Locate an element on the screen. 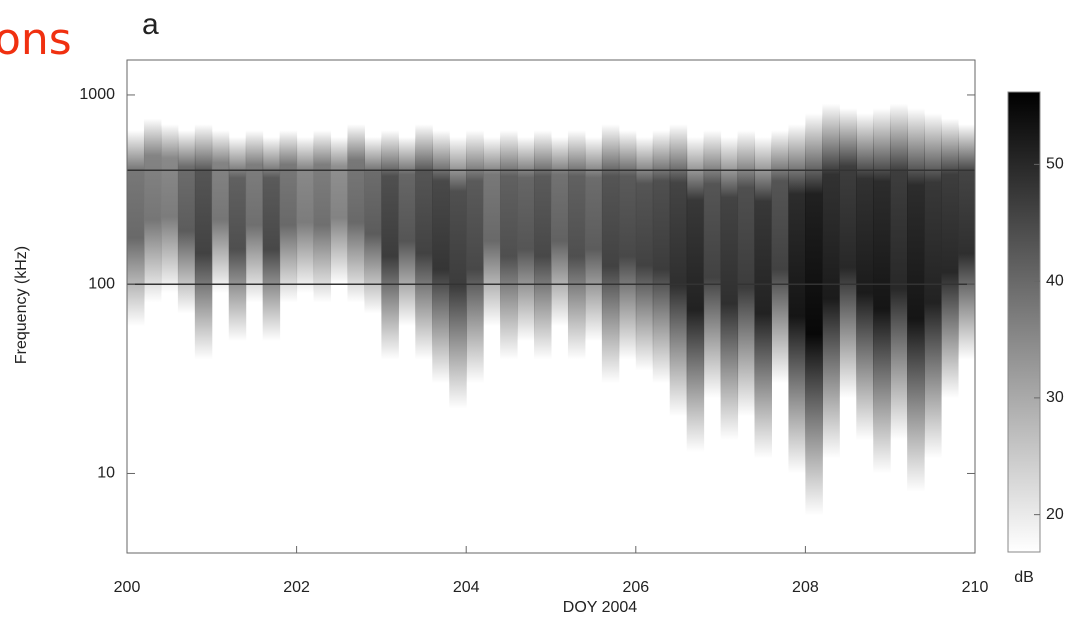 Image resolution: width=1082 pixels, height=630 pixels. y-tick-label: 100 is located at coordinates (101, 283).